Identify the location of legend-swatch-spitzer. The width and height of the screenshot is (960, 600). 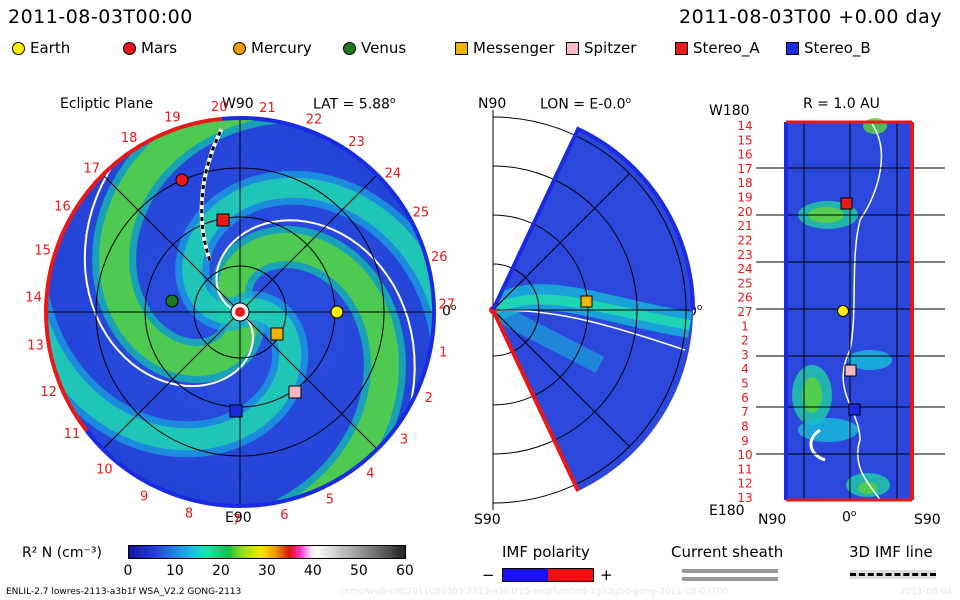
(572, 48).